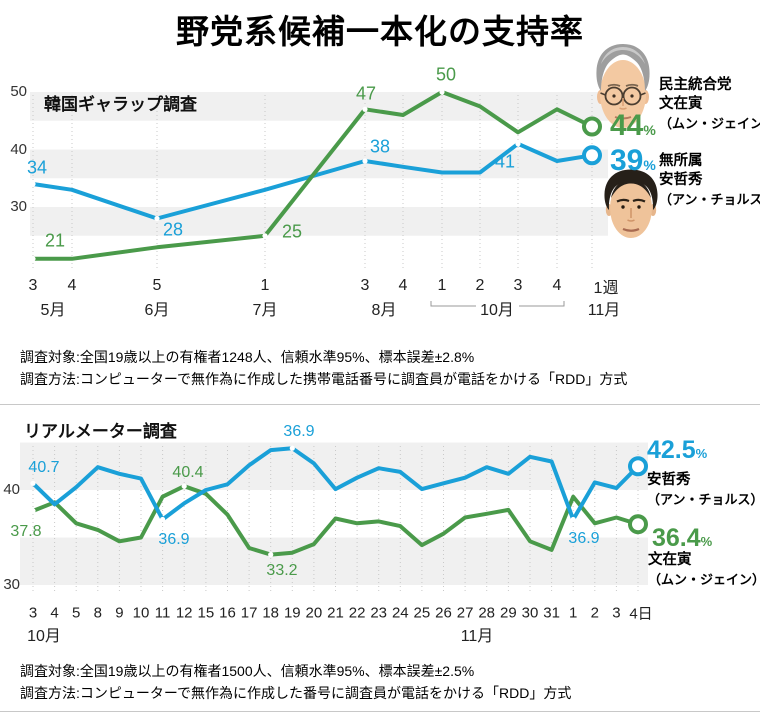 This screenshot has width=760, height=715. Describe the element at coordinates (11, 584) in the screenshot. I see `realmeter-y-tick-label: 30` at that location.